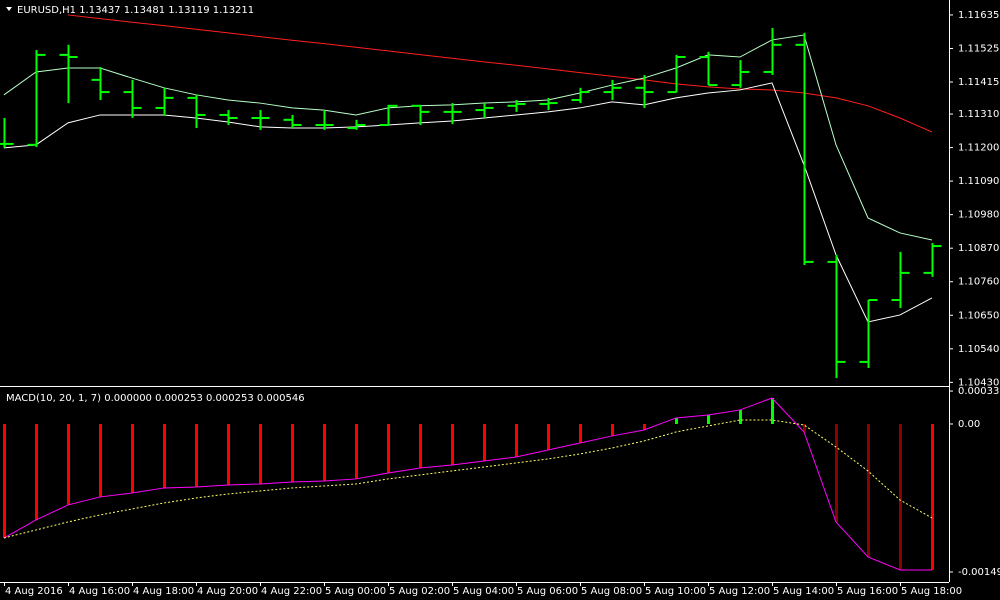 This screenshot has height=600, width=1000. What do you see at coordinates (803, 591) in the screenshot?
I see `x-tick-label: 5 Aug 14:00` at bounding box center [803, 591].